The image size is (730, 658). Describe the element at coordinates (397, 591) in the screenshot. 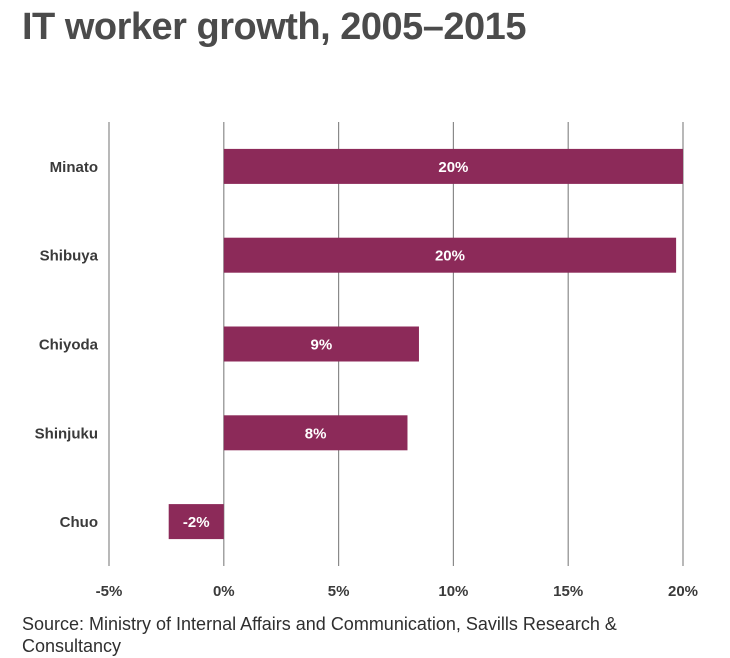

I see `x-axis-tick-labels: -5% 0% 5% 10% 15% 20%` at that location.